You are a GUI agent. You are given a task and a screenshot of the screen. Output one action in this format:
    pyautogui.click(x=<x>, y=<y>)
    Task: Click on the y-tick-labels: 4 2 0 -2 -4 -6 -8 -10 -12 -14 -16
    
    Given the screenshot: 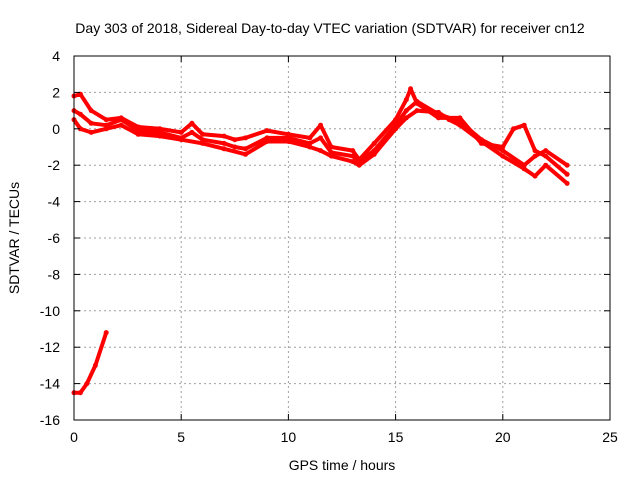 What is the action you would take?
    pyautogui.click(x=50, y=238)
    